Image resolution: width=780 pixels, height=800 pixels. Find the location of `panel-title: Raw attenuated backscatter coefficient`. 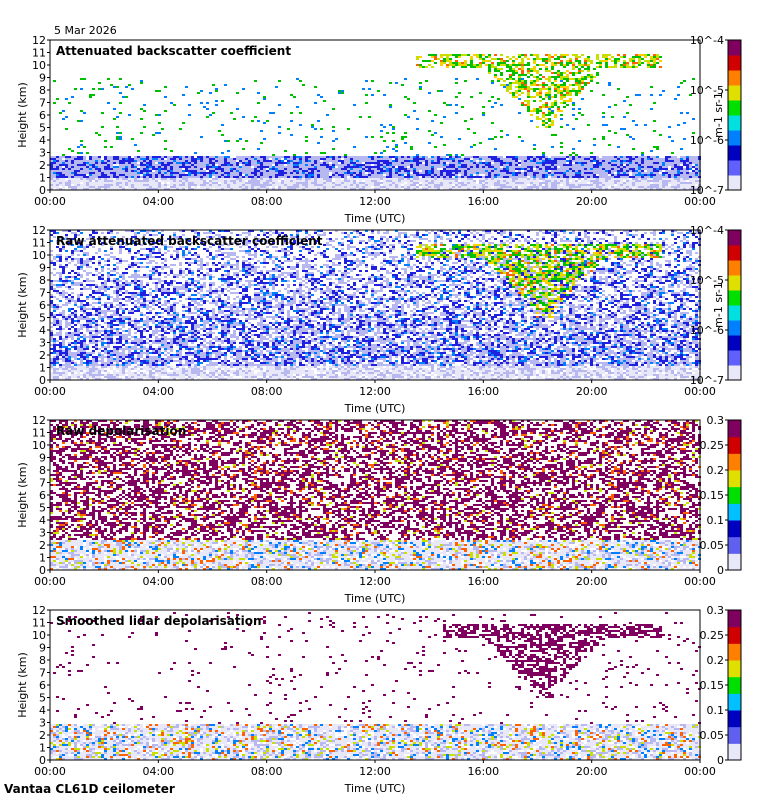

panel-title: Raw attenuated backscatter coefficient is located at coordinates (189, 241).